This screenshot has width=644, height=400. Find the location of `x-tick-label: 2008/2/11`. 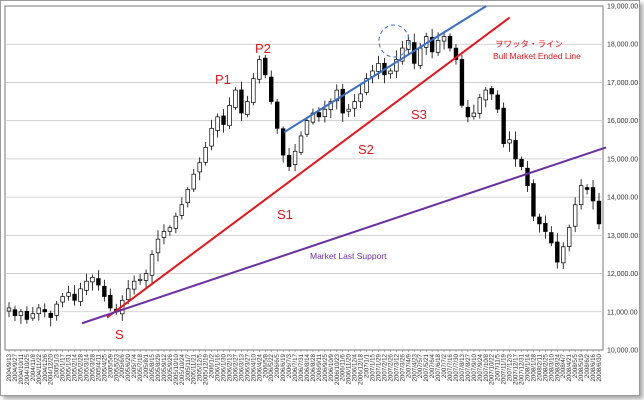

x-tick-label: 2008/2/11 is located at coordinates (539, 367).